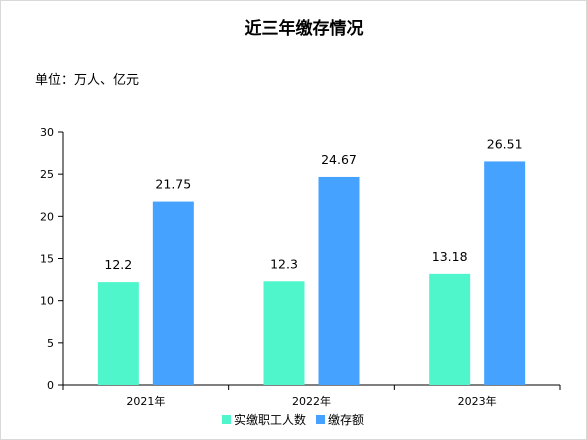 This screenshot has width=587, height=440. I want to click on data-label: 24.67, so click(339, 159).